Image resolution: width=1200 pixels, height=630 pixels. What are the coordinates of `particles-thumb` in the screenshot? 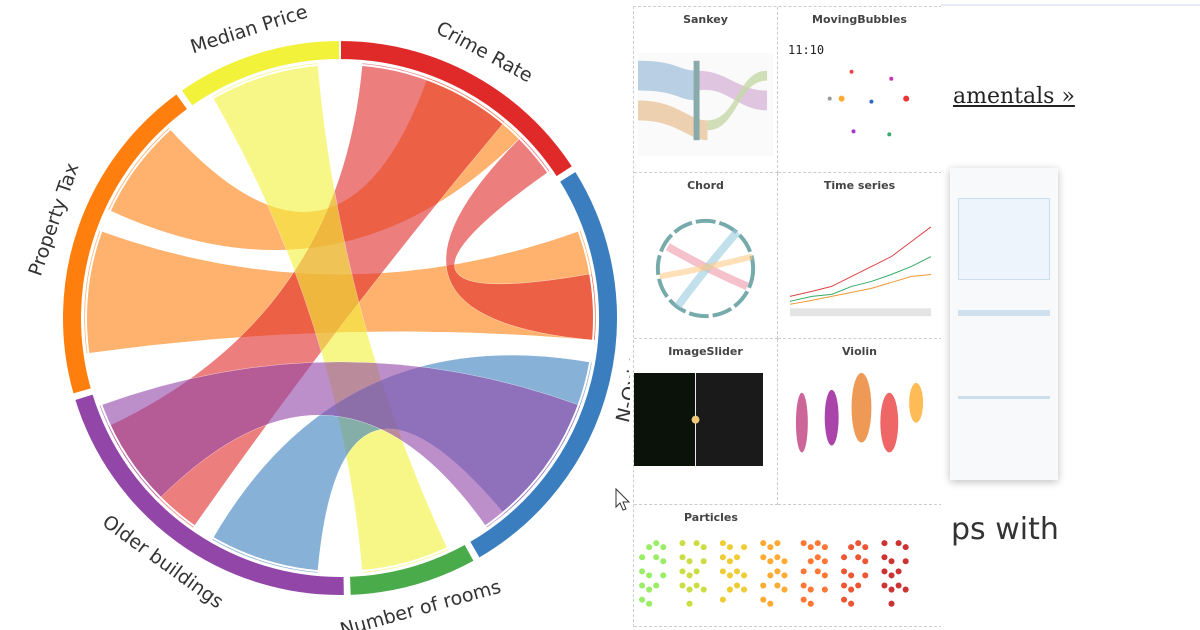 It's located at (774, 573).